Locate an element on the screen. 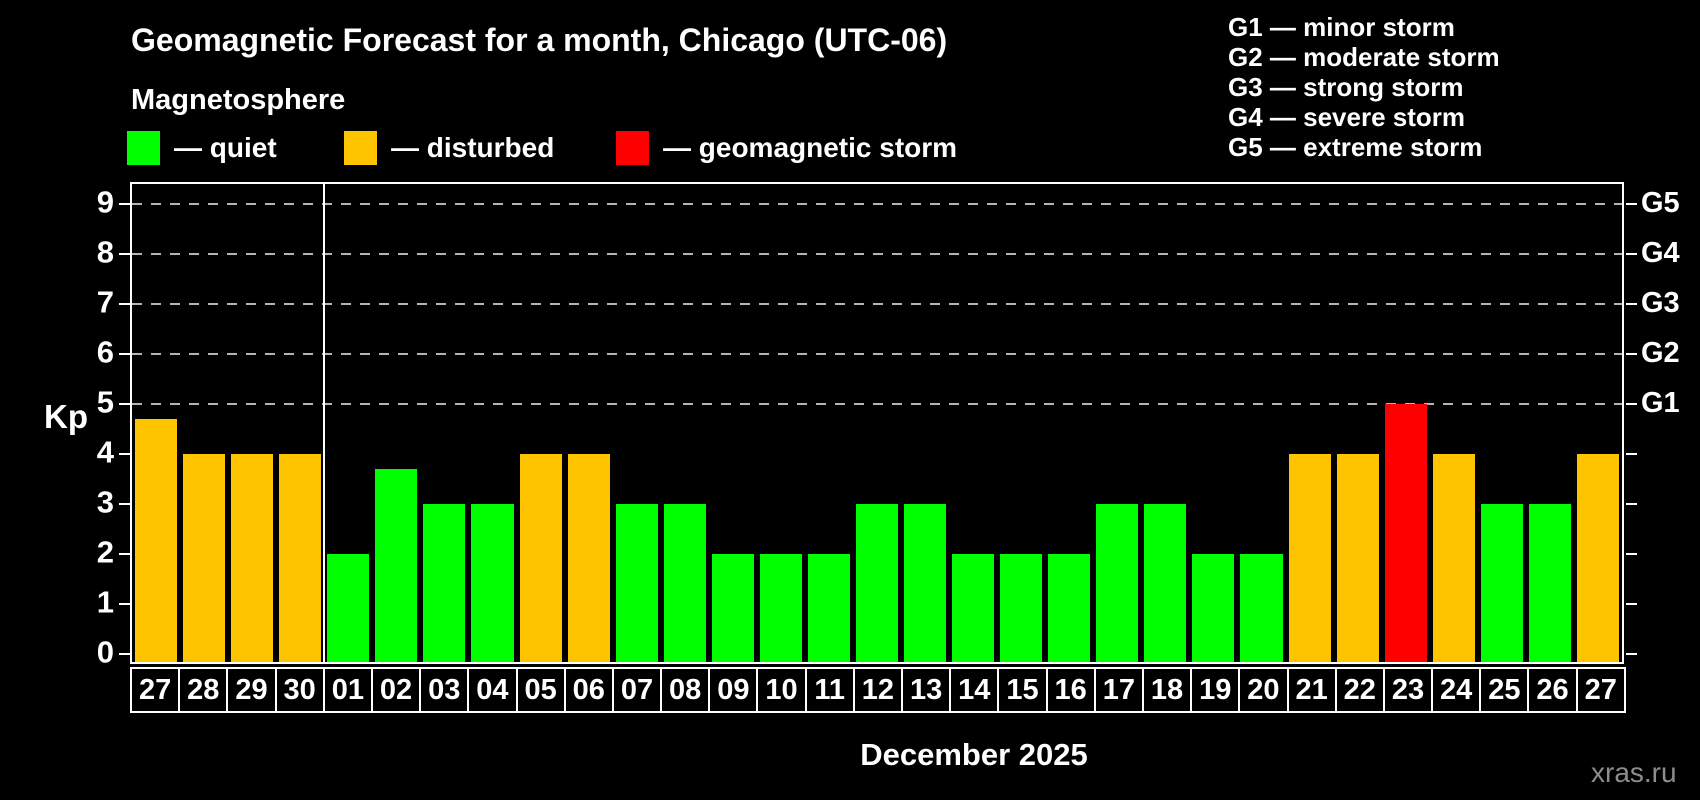 The height and width of the screenshot is (800, 1700). day-label-cell: 15 is located at coordinates (1022, 690).